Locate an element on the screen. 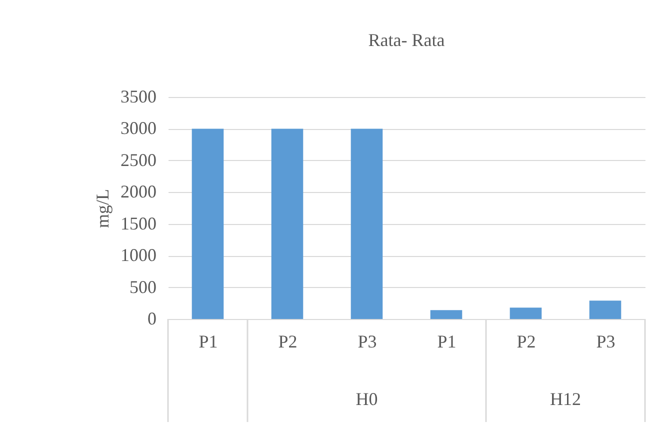  y-tick-label: 0 is located at coordinates (152, 318).